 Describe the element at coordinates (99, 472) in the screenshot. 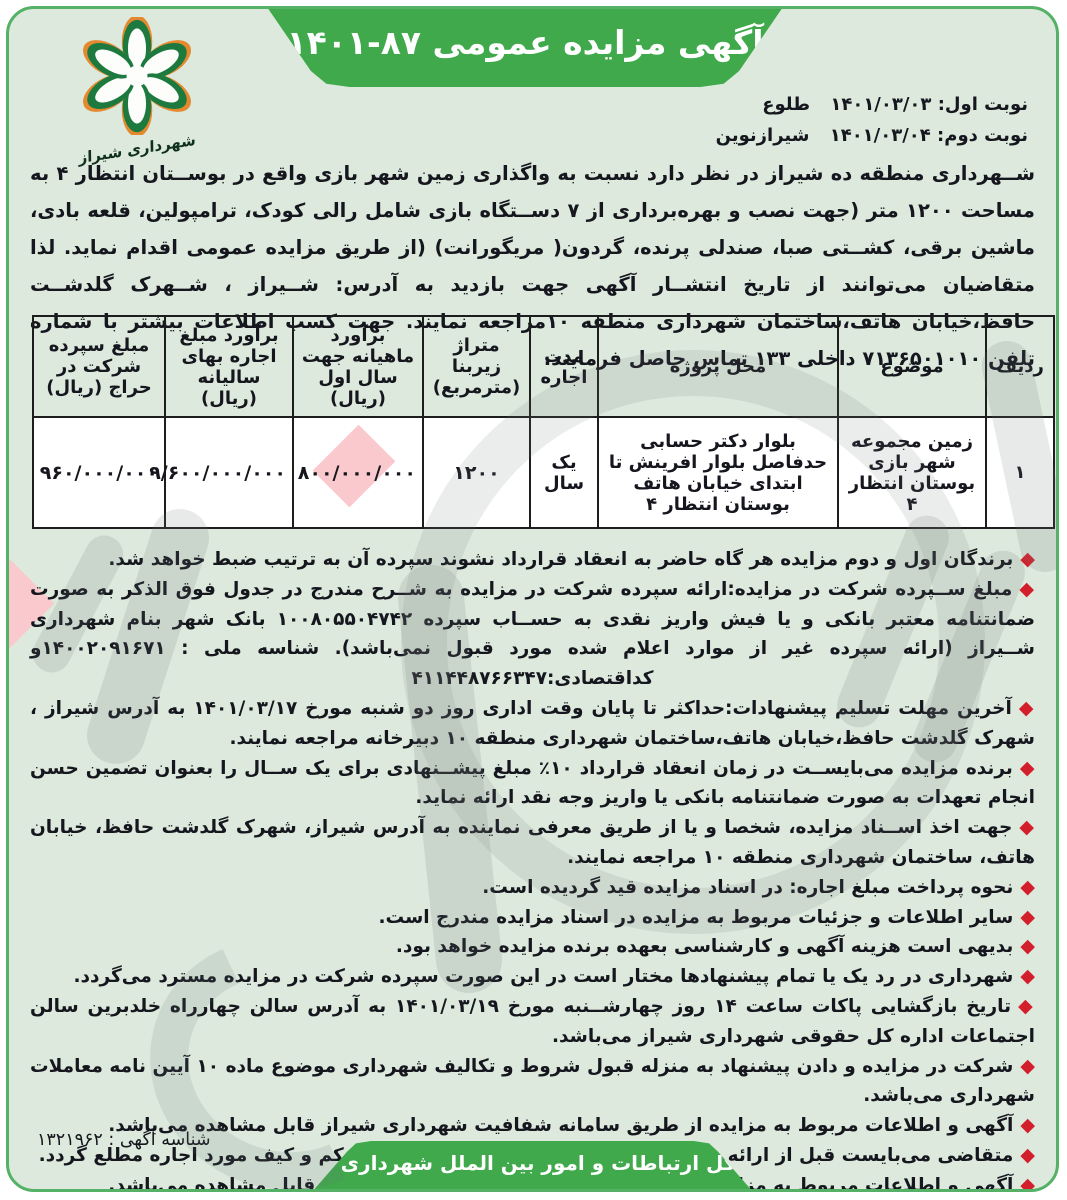

I see `cell-deposit-amount: ۹۶۰/۰۰۰/۰۰۰` at that location.